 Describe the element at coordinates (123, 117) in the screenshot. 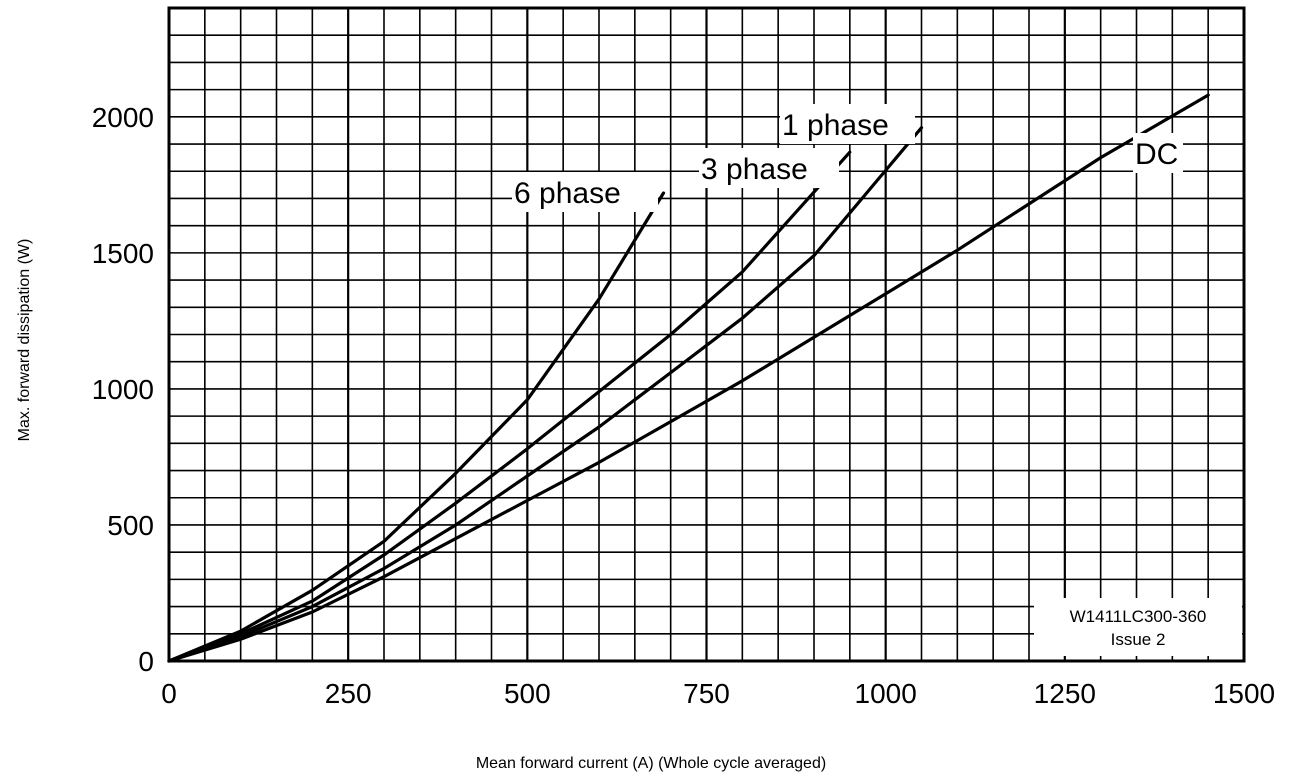

I see `y-tick-label: 2000` at that location.